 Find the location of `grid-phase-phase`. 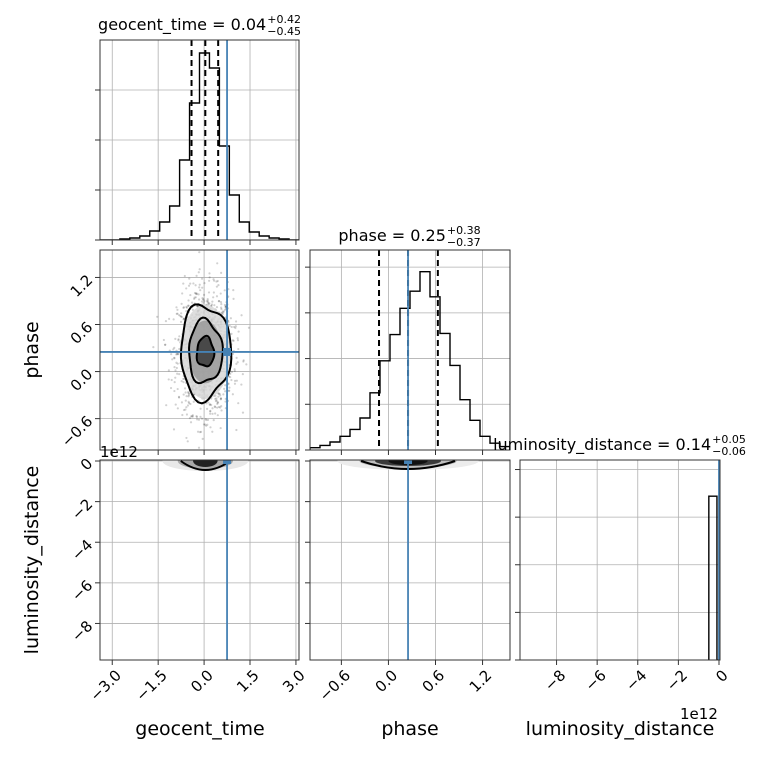

grid-phase-phase is located at coordinates (410, 350).